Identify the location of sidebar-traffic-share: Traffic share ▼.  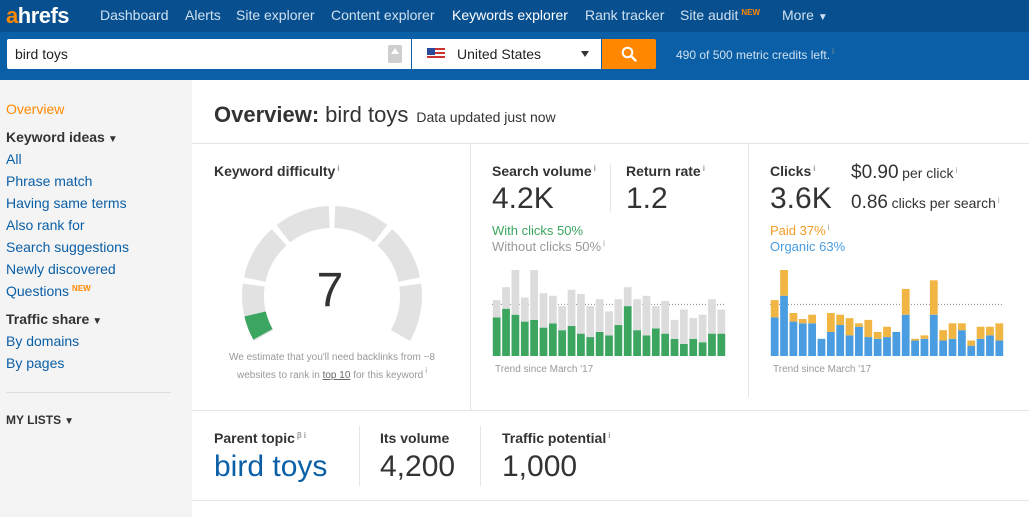
(54, 319).